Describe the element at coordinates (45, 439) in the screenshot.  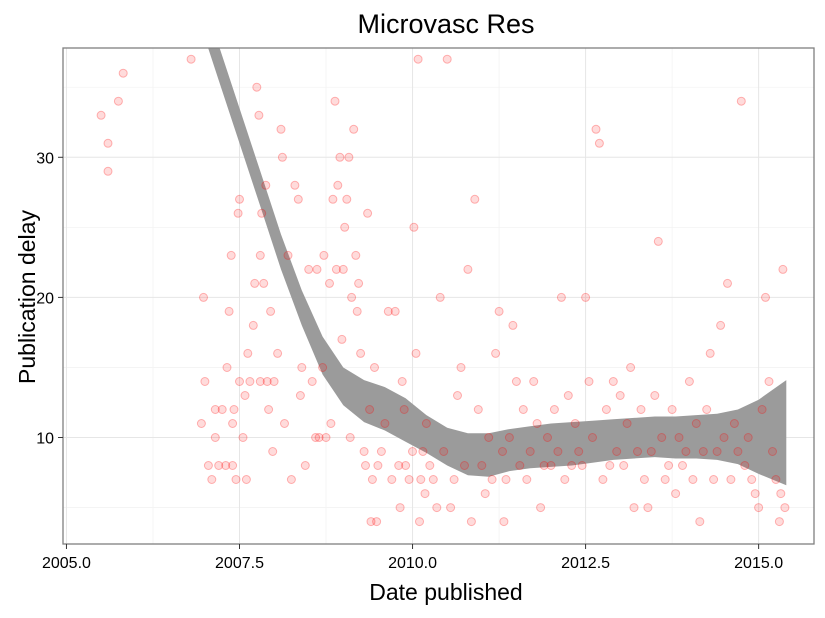
I see `y-tick-label: 10` at that location.